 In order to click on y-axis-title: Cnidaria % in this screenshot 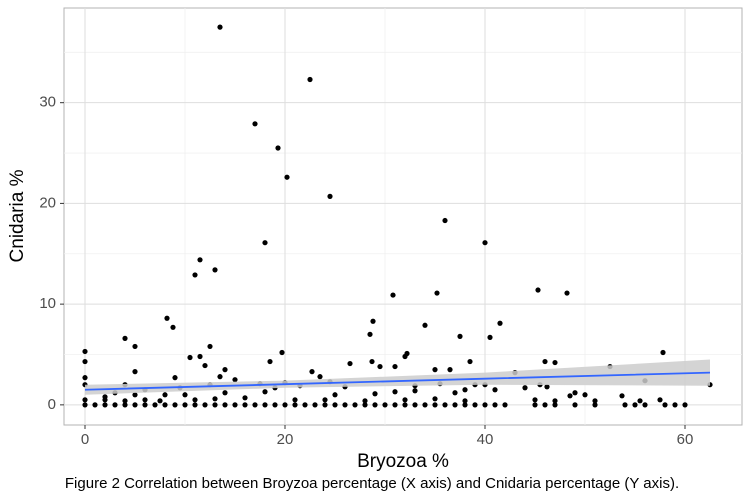, I will do `click(17, 215)`.